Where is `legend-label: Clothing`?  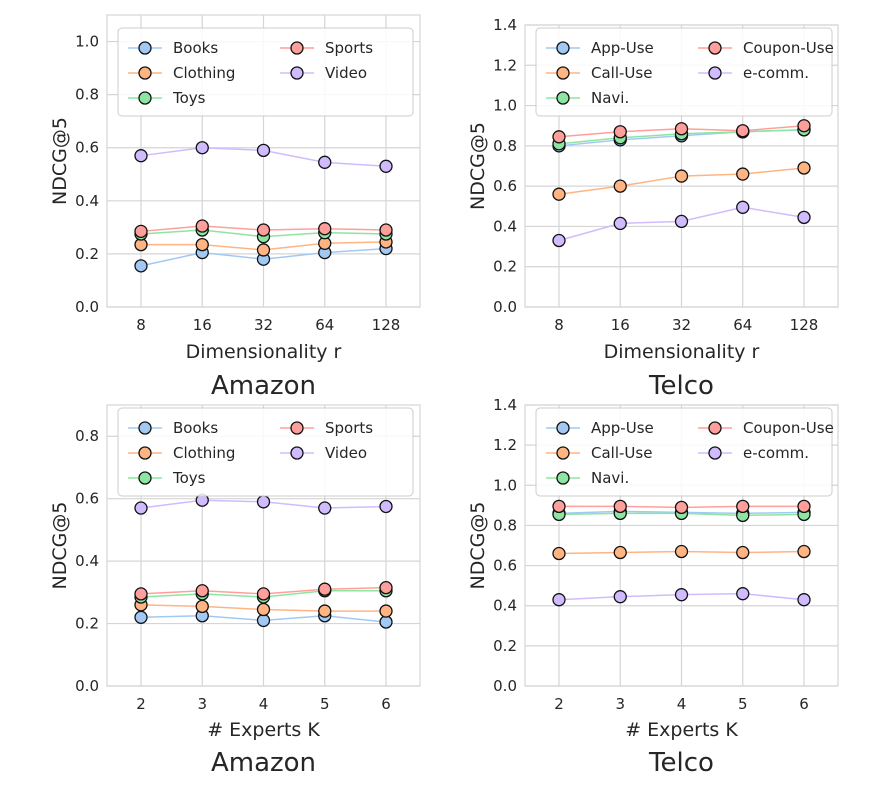
legend-label: Clothing is located at coordinates (204, 73).